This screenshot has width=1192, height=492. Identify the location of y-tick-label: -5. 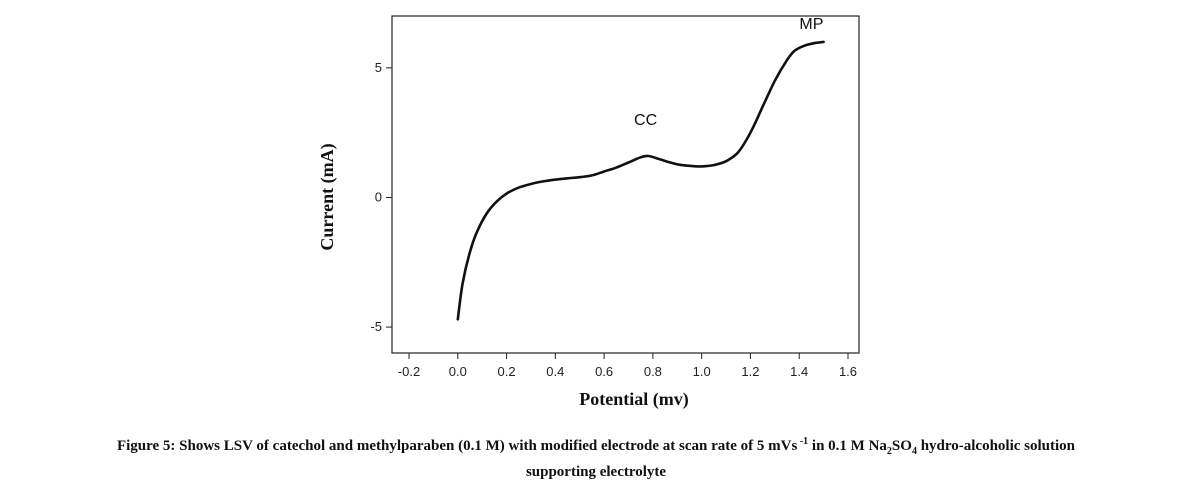
(376, 326).